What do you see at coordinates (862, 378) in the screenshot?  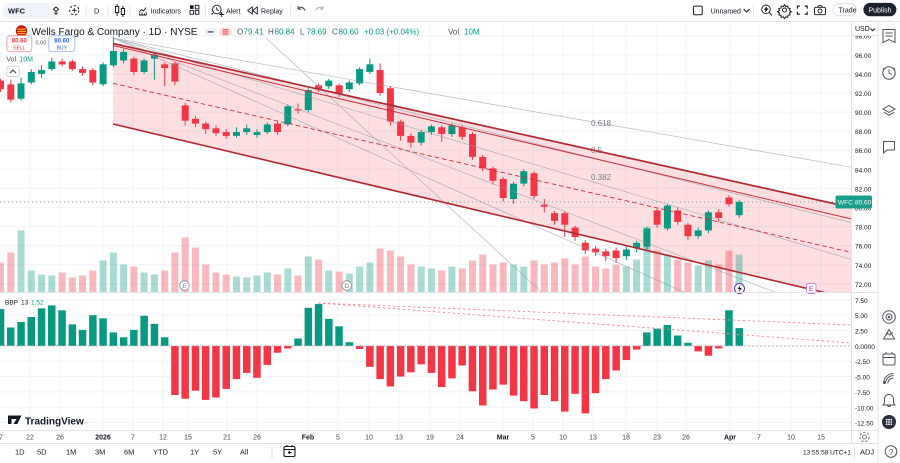 I see `svg-text: -5.00` at bounding box center [862, 378].